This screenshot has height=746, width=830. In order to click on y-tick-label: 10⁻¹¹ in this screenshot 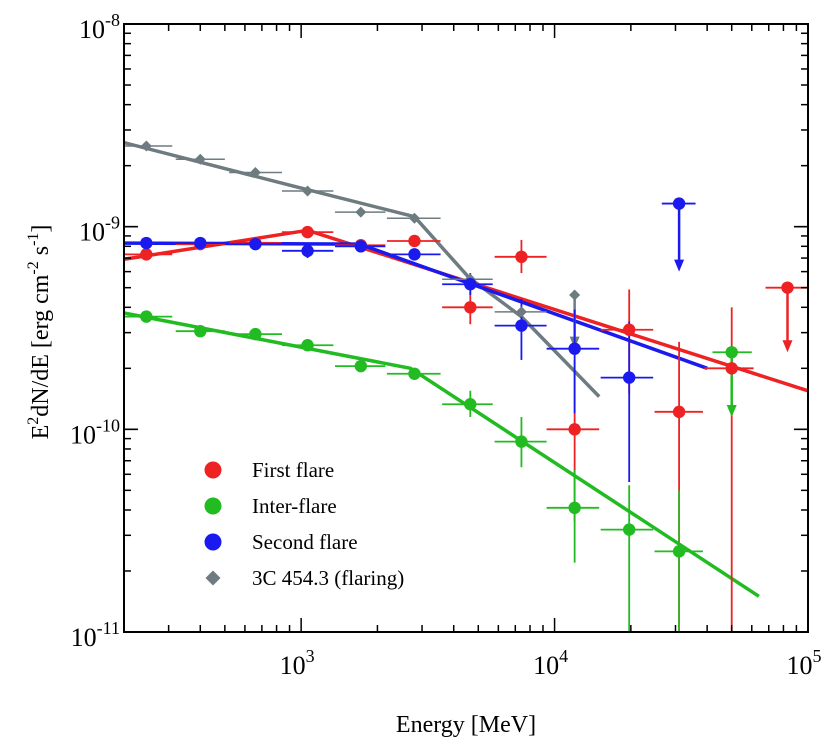, I will do `click(95, 635)`.